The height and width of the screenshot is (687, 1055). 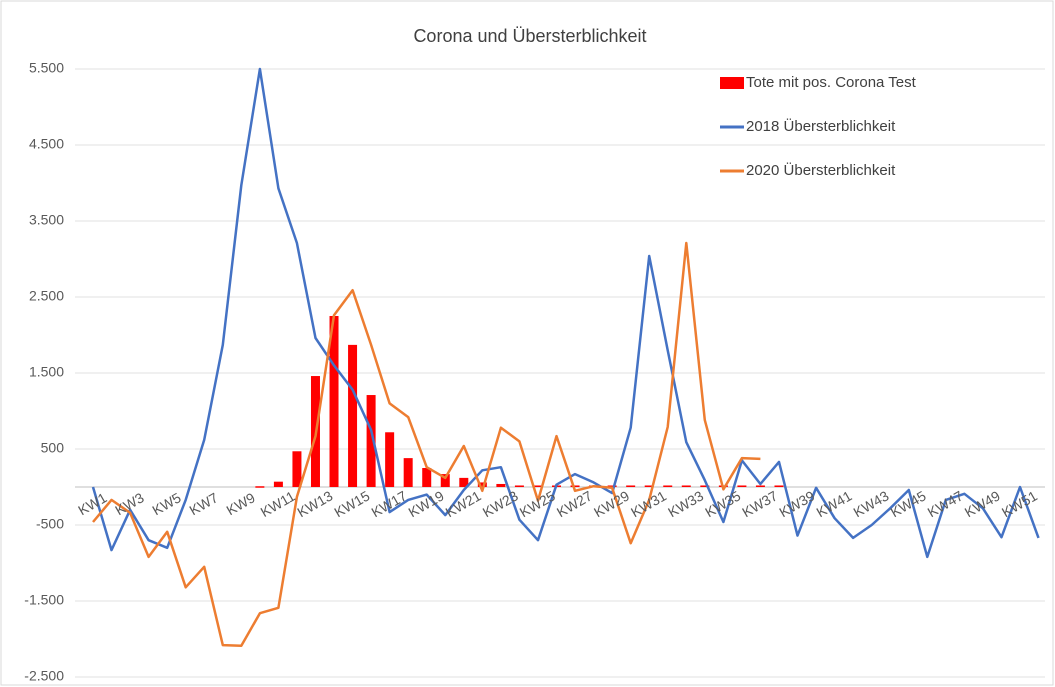 I want to click on chart-title: Corona und Übersterblichkeit, so click(x=529, y=36).